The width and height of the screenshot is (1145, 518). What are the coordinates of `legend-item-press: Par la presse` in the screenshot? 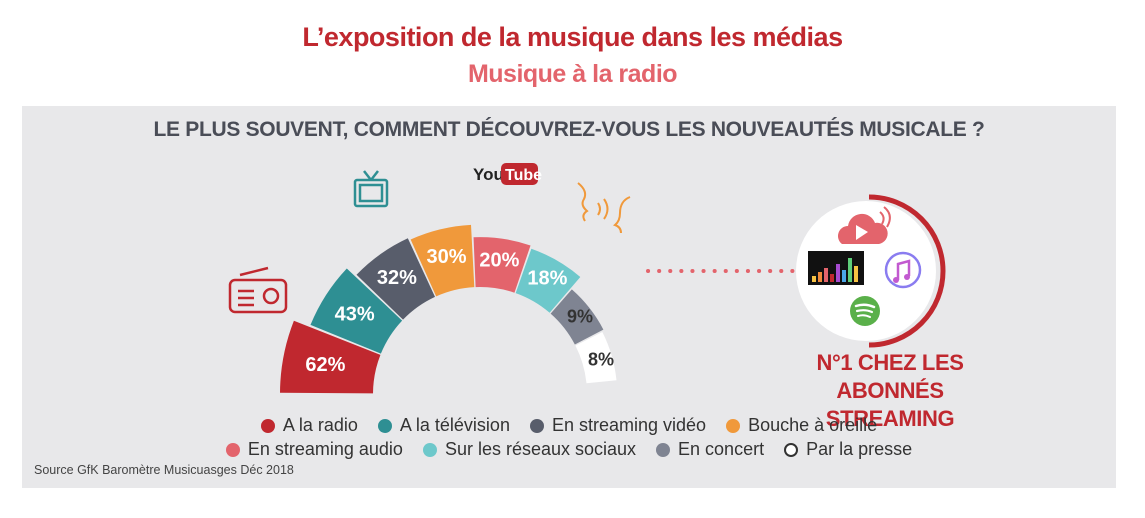 It's located at (848, 449).